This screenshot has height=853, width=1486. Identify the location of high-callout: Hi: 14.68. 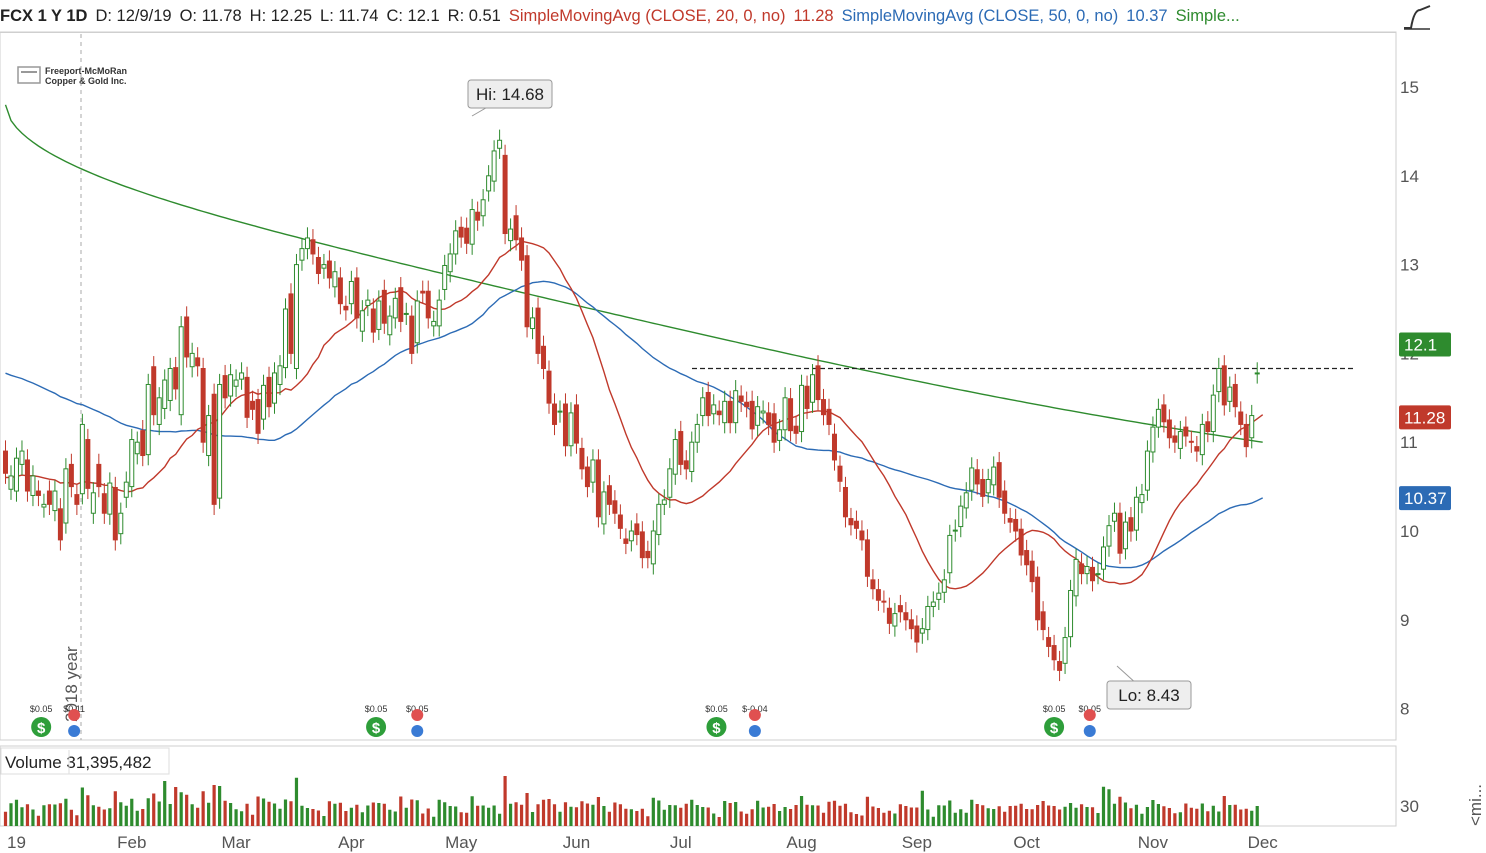
(510, 98).